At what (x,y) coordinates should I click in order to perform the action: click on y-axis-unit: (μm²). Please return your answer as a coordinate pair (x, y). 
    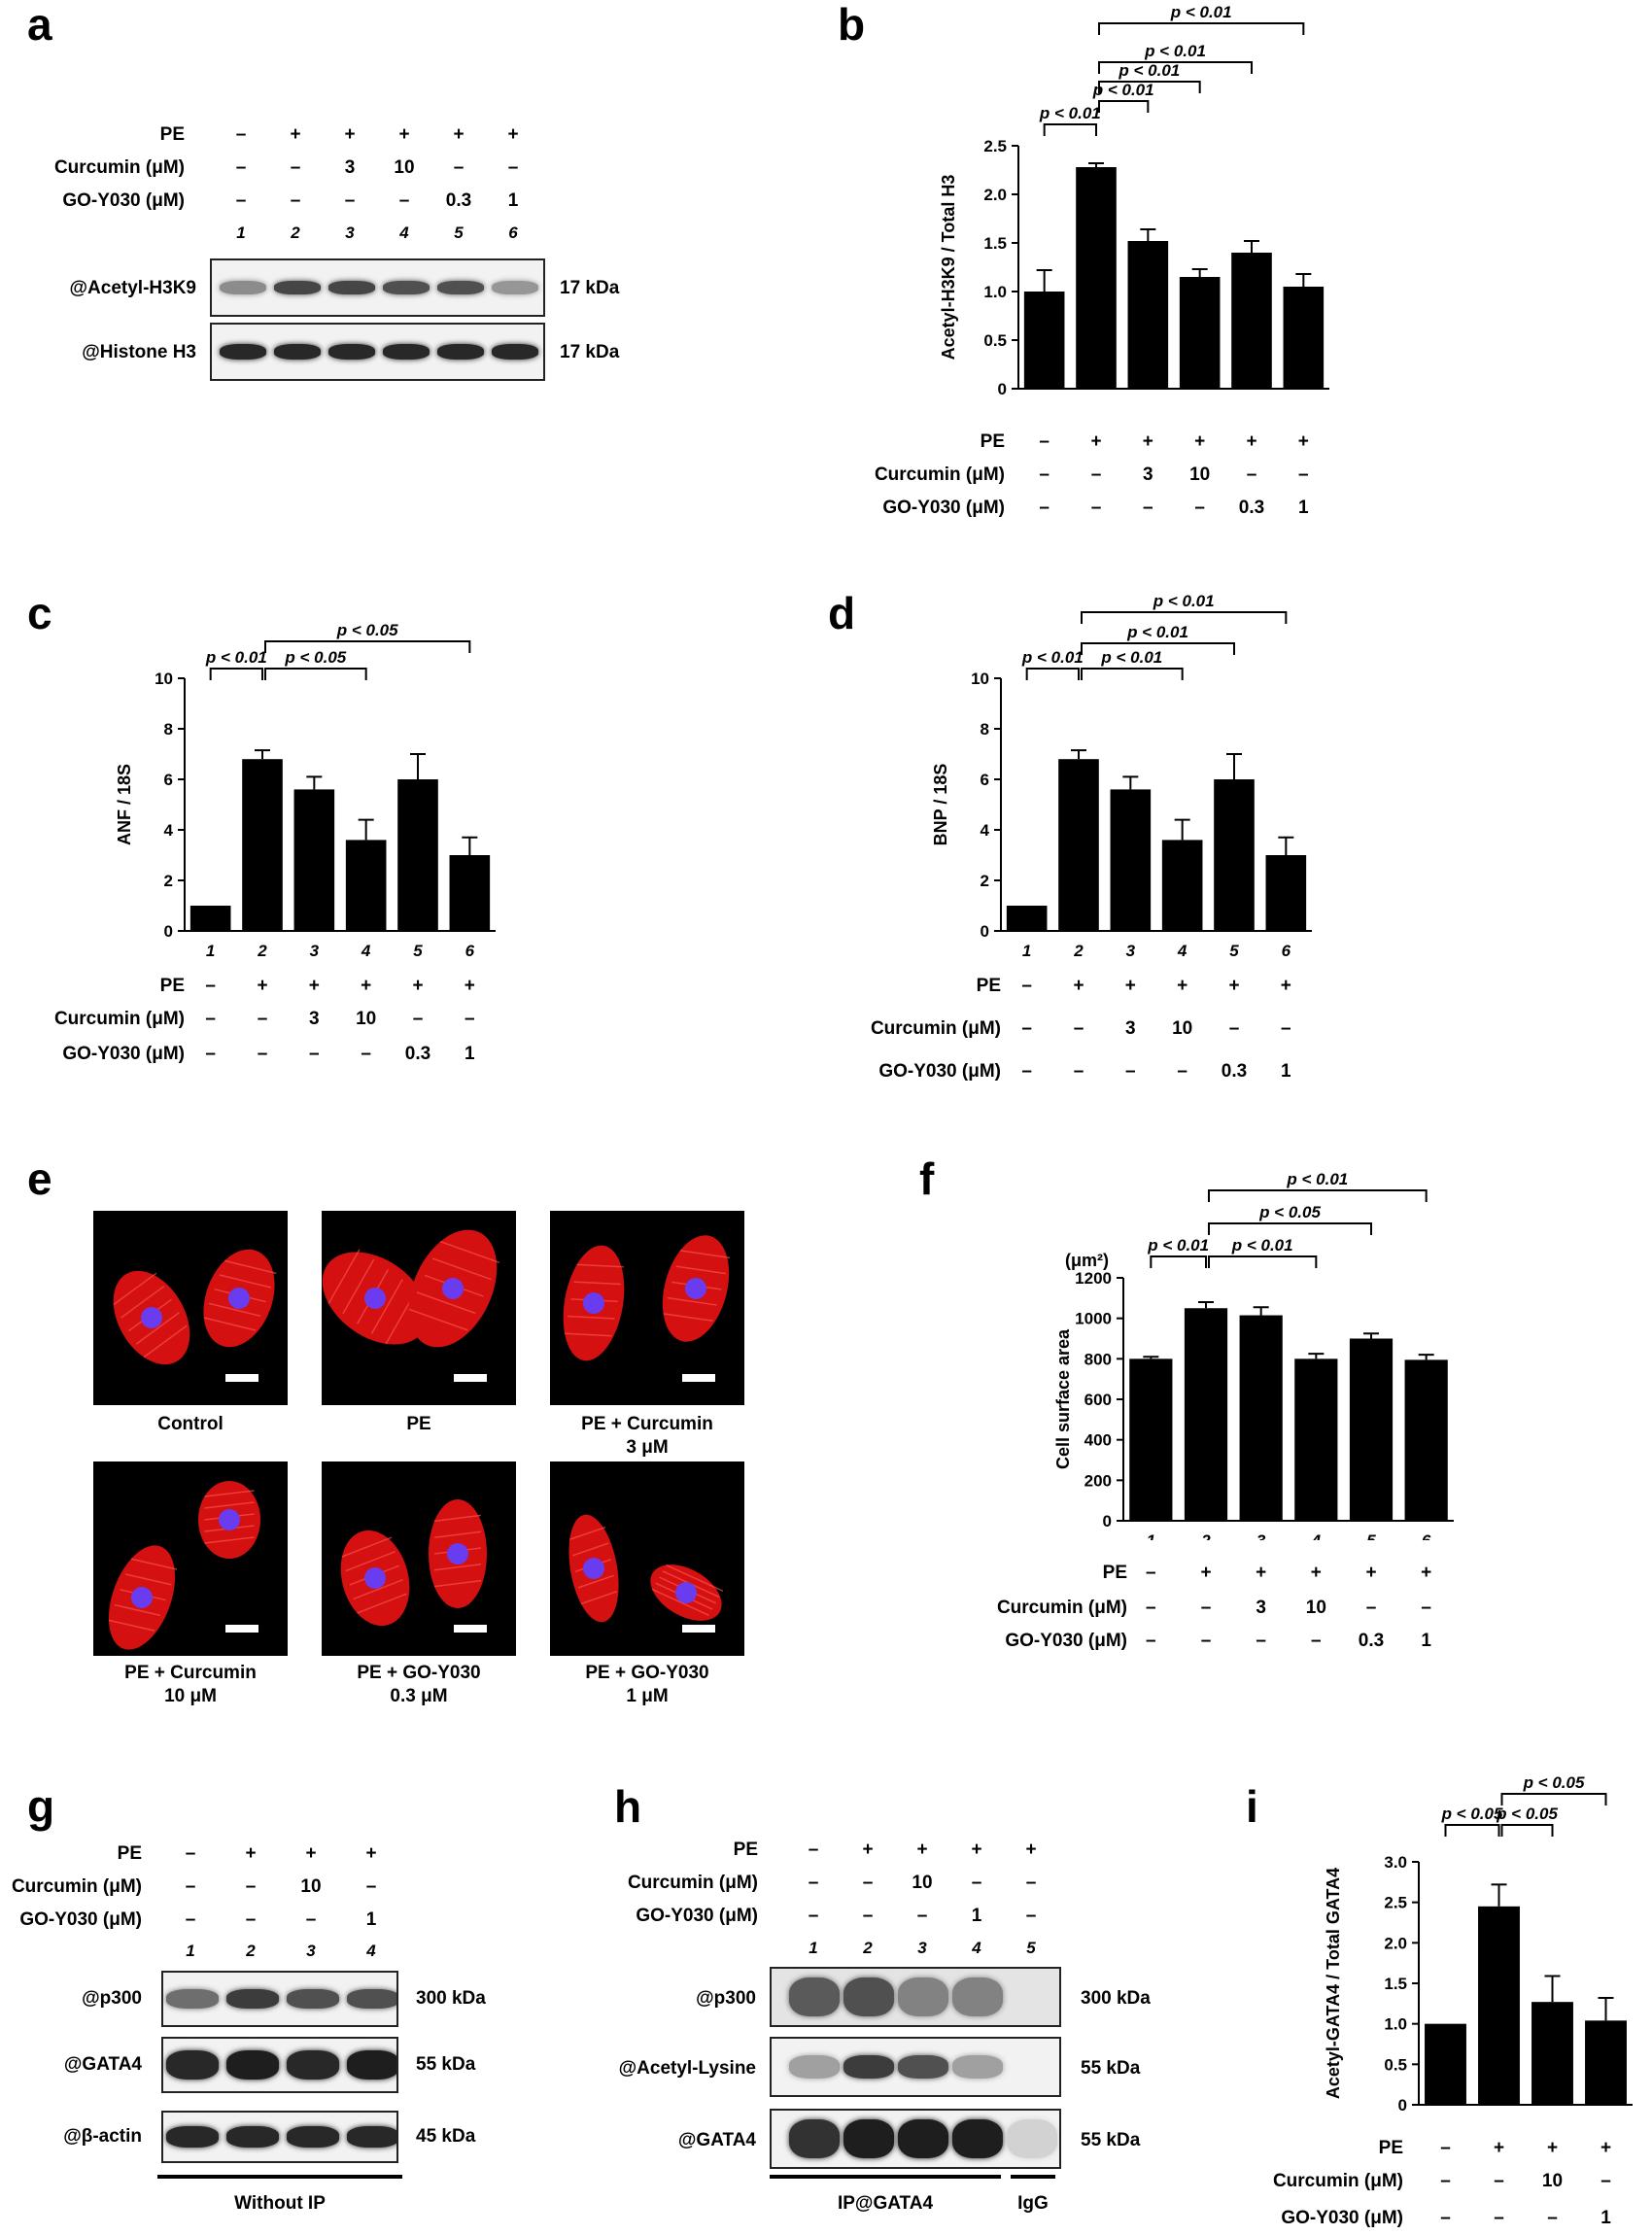
    Looking at the image, I should click on (1087, 1260).